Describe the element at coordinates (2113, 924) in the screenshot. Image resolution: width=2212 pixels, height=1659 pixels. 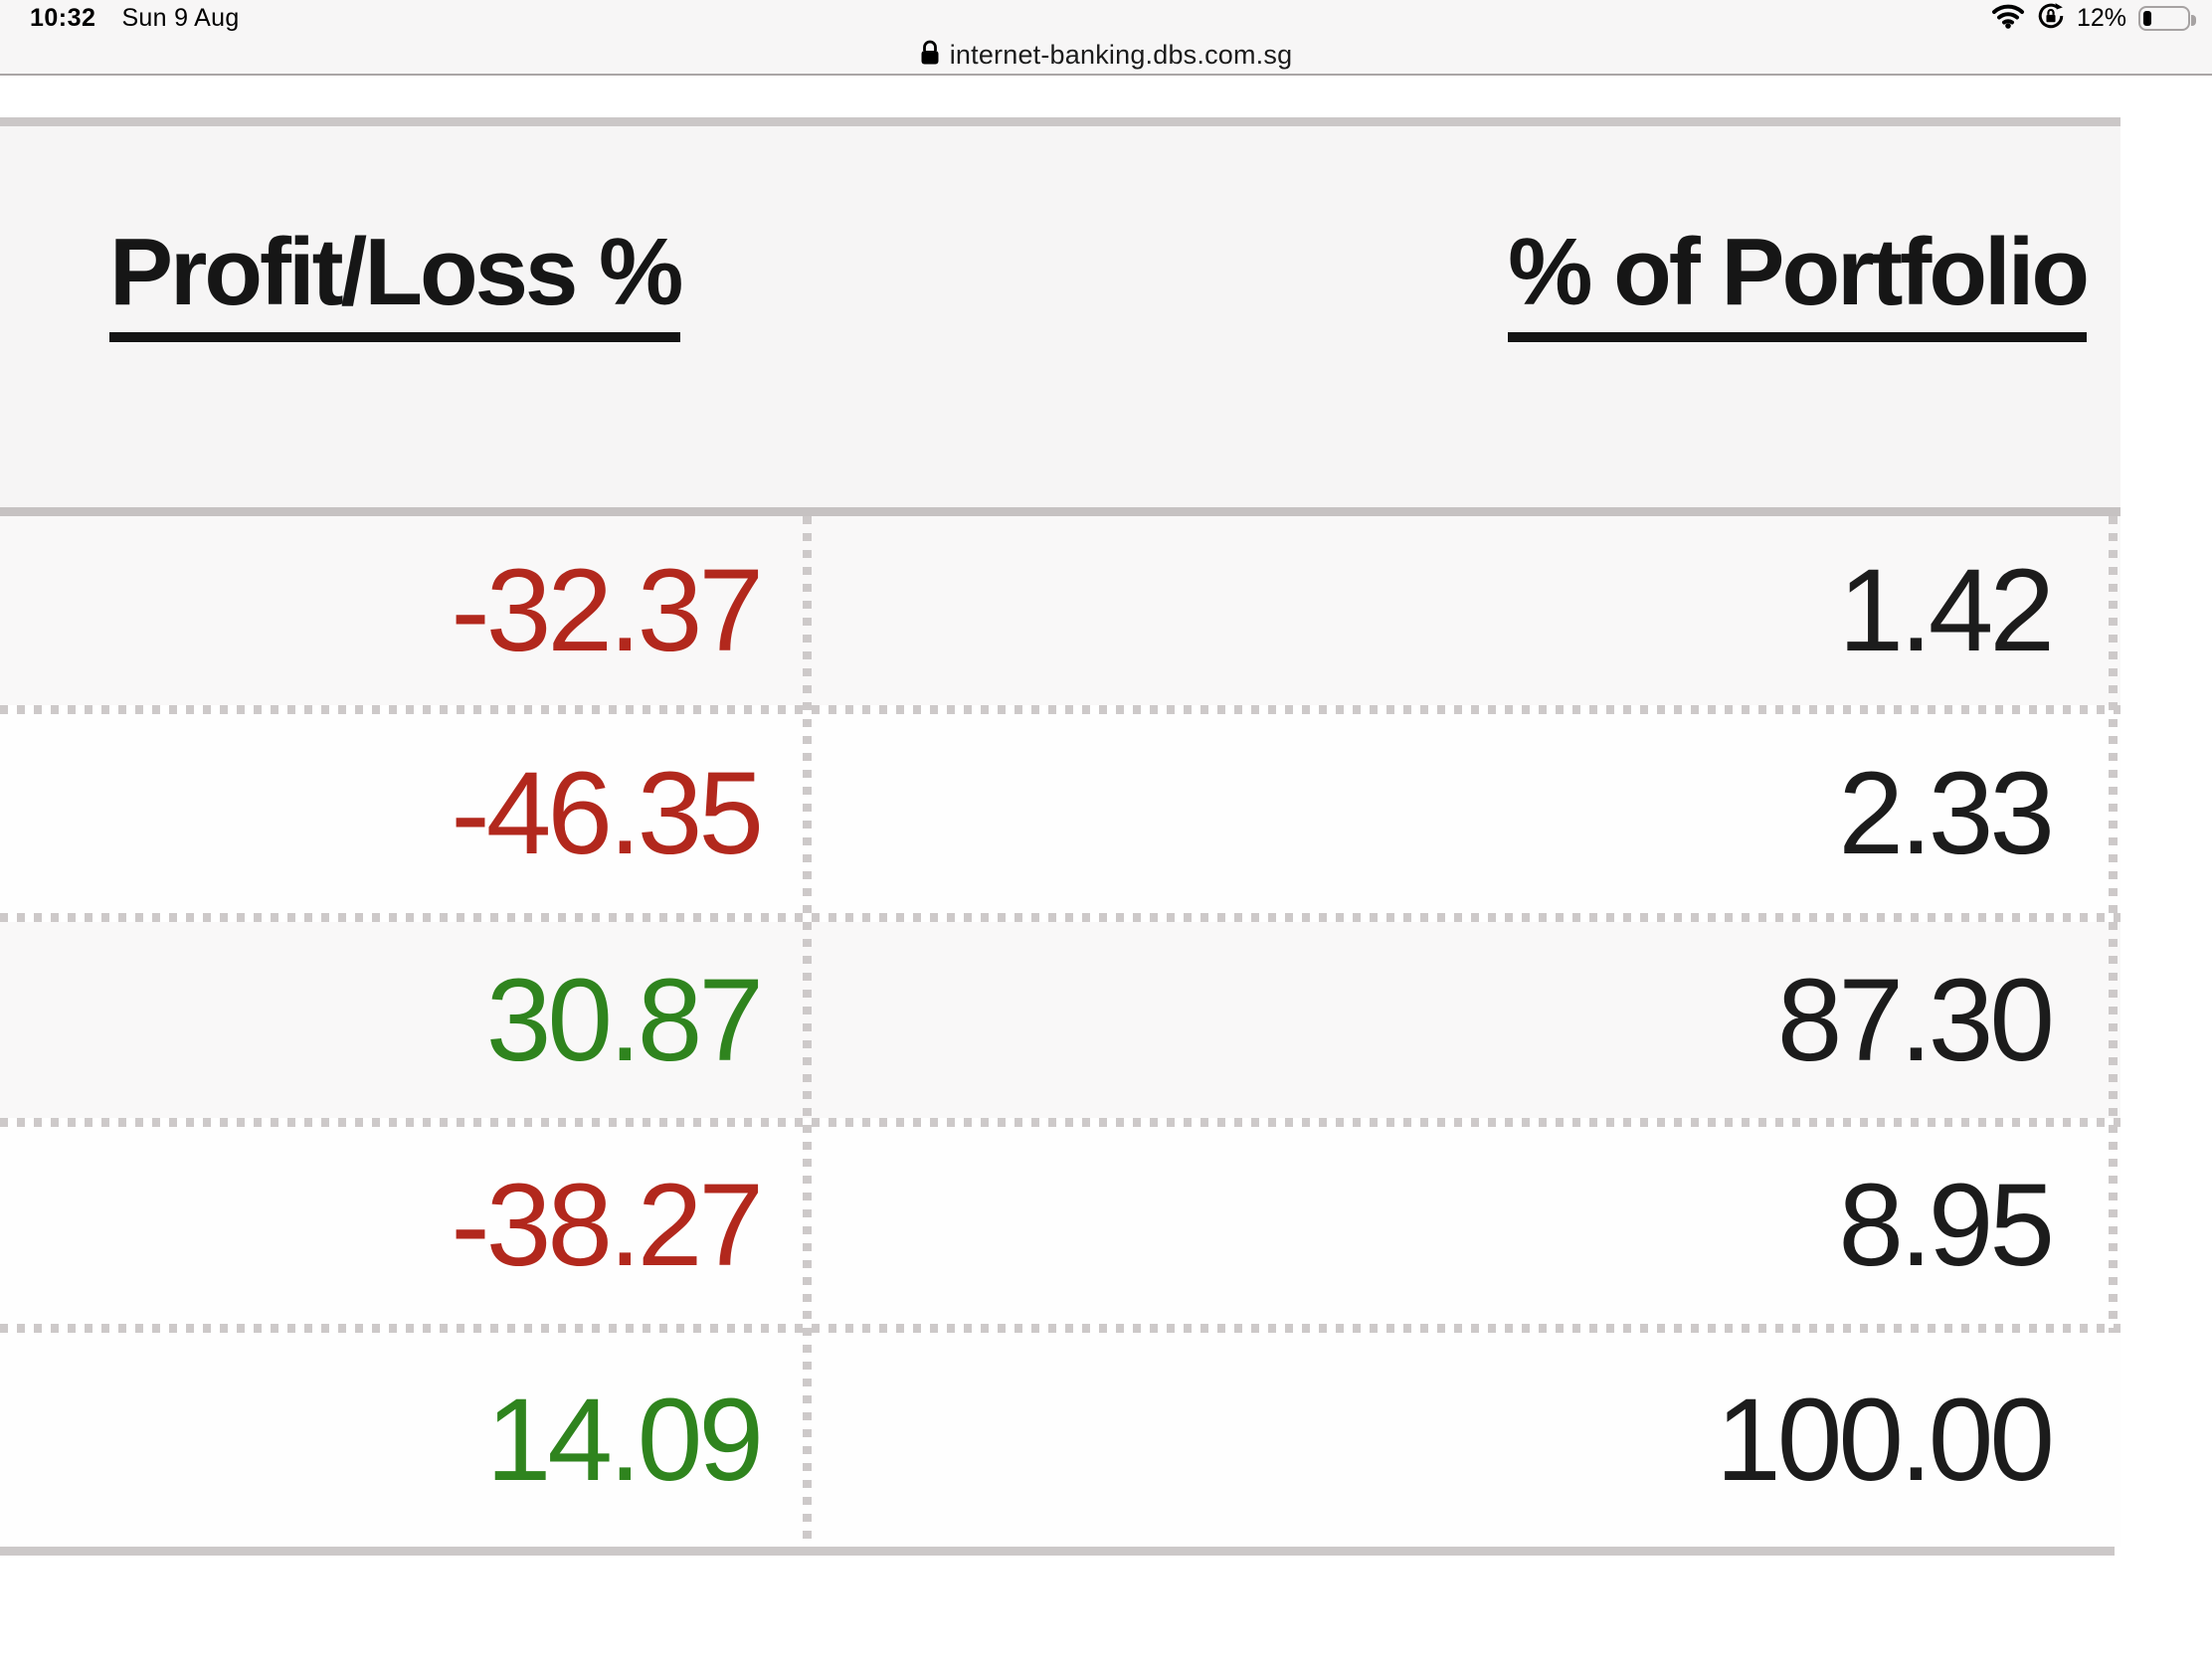
I see `table-right-border` at that location.